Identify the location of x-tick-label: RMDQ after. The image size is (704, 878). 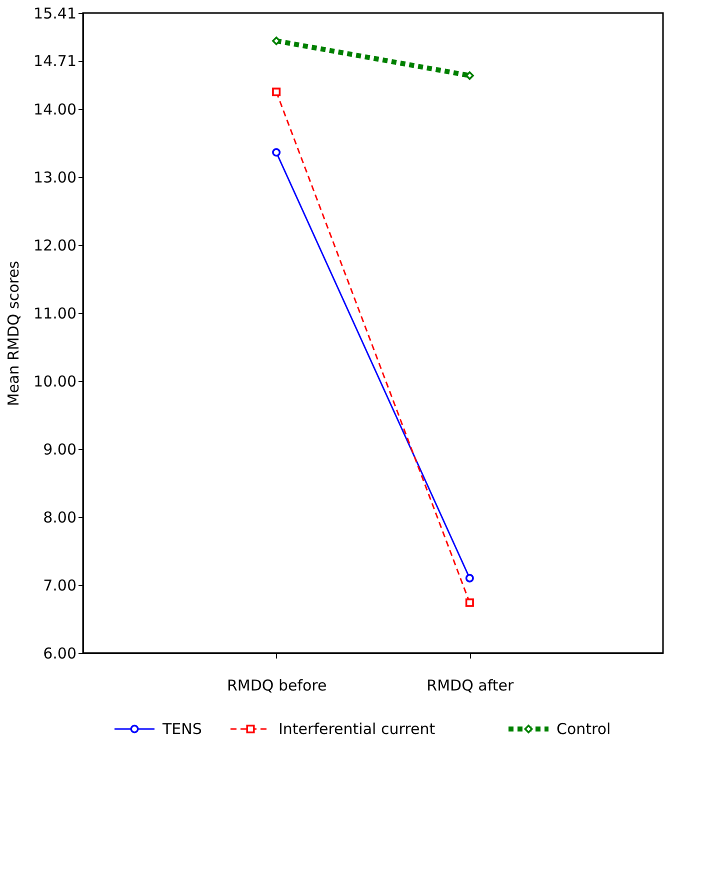
(470, 685).